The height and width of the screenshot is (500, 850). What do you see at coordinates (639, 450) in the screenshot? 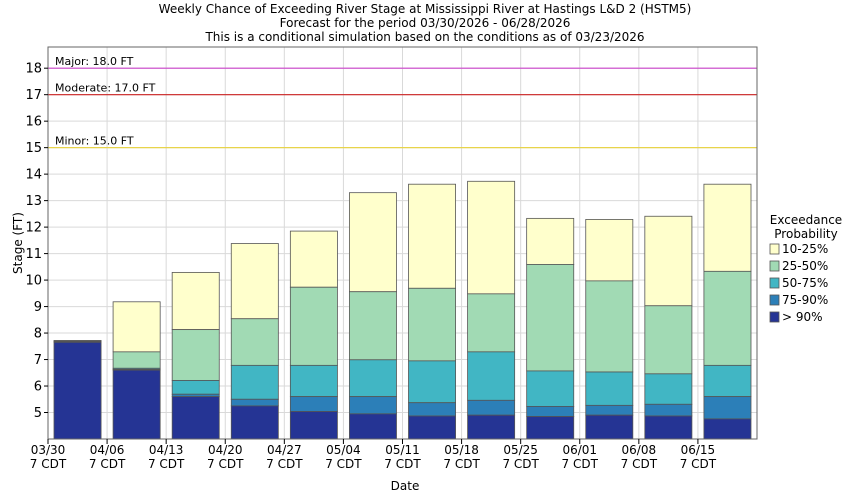
I see `x-tick-label-date: 06/08` at bounding box center [639, 450].